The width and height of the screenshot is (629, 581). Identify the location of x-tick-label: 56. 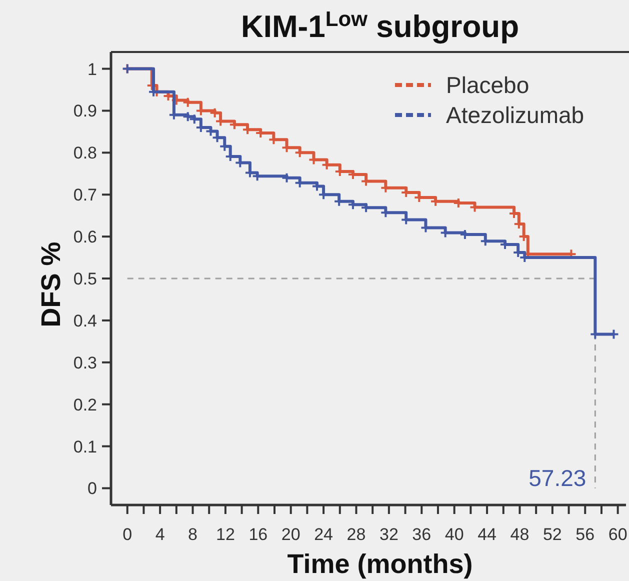
(585, 534).